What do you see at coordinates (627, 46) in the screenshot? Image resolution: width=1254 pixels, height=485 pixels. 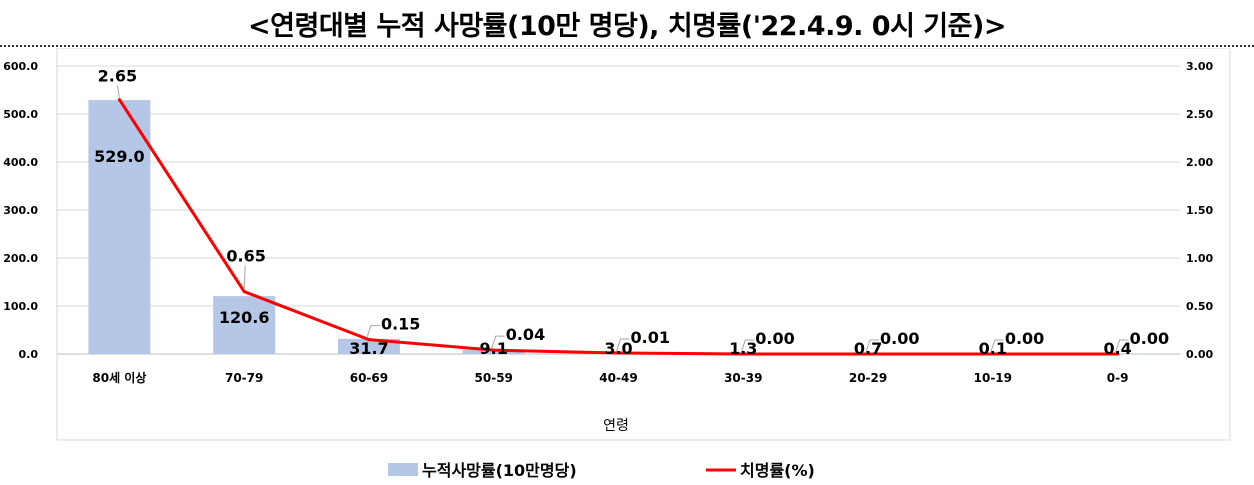 I see `title-divider` at bounding box center [627, 46].